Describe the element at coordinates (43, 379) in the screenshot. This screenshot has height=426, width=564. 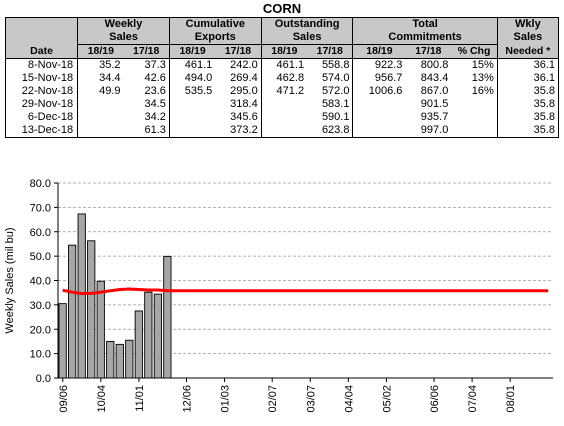
I see `y-tick-label: 0.0` at that location.